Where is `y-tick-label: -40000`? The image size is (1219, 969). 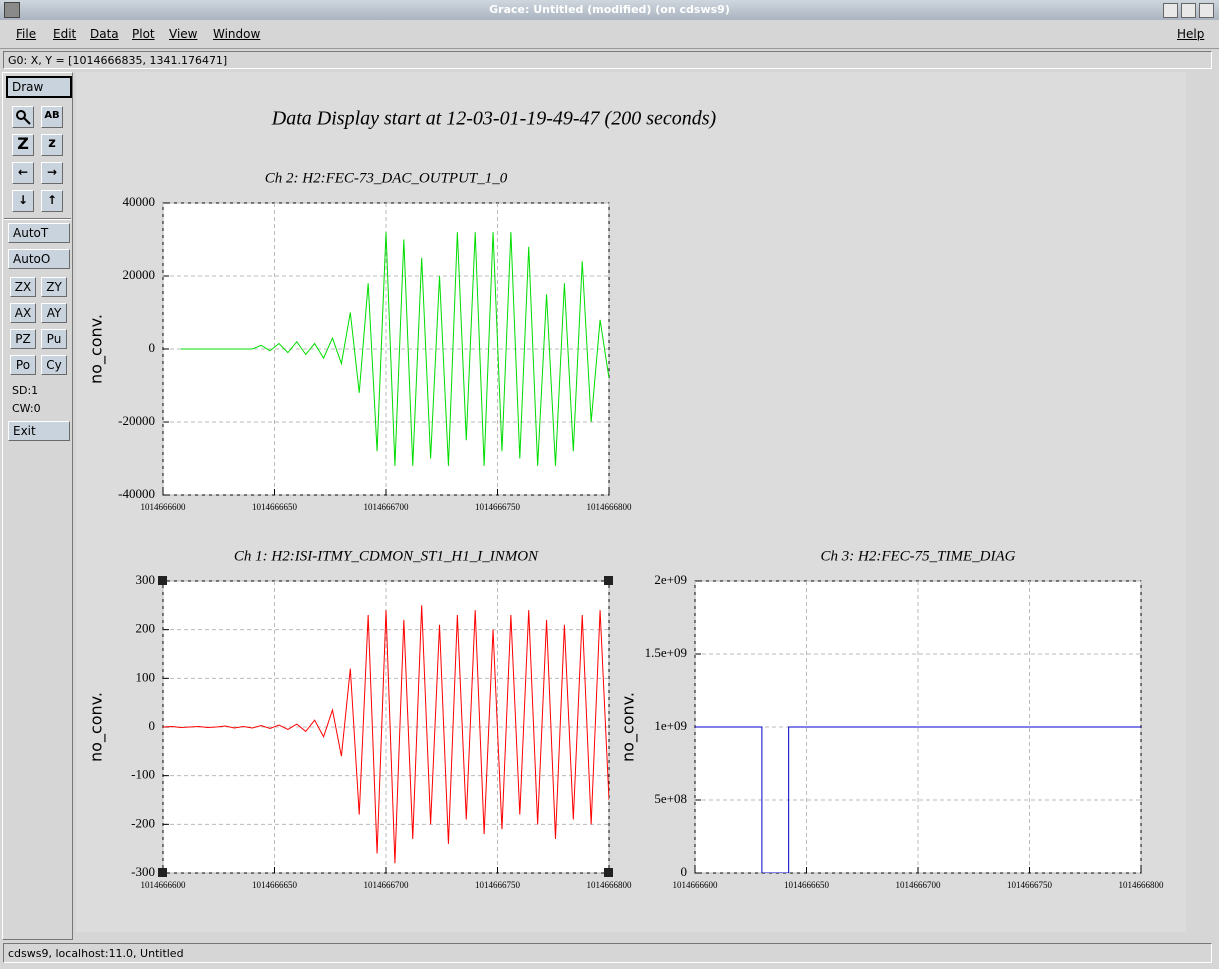 y-tick-label: -40000 is located at coordinates (136, 493).